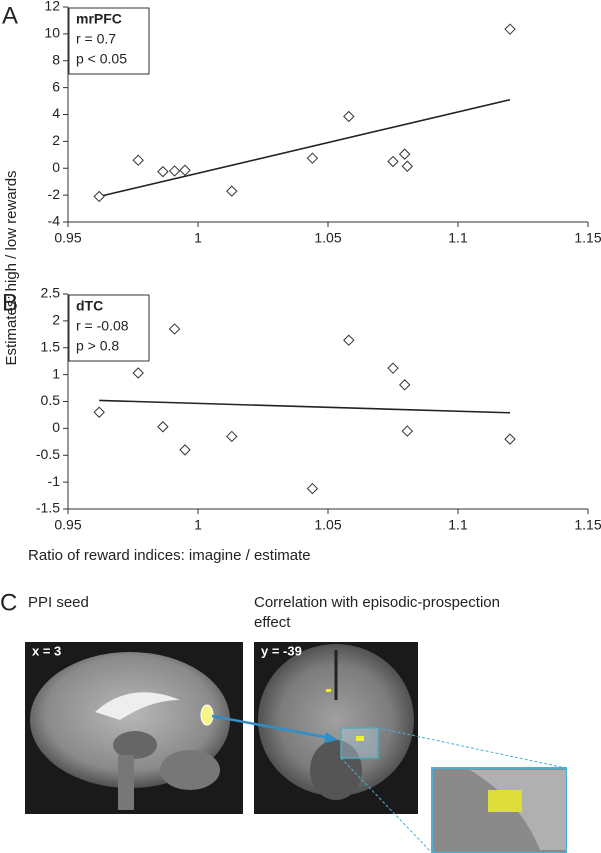 The height and width of the screenshot is (853, 601). I want to click on arrow, so click(274, 728).